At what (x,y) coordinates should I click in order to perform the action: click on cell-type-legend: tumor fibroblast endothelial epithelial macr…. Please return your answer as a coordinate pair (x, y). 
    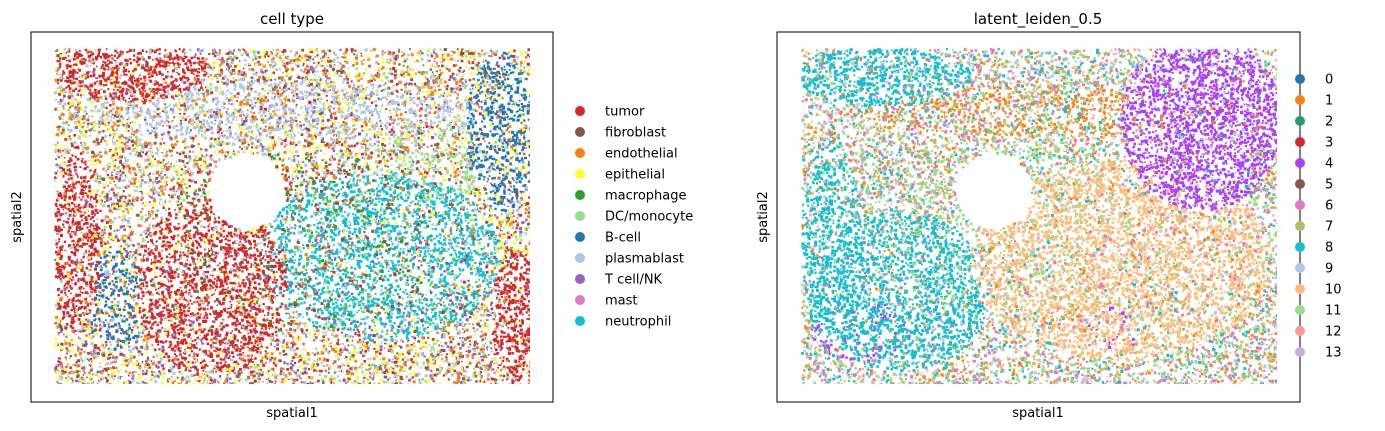
    Looking at the image, I should click on (634, 217).